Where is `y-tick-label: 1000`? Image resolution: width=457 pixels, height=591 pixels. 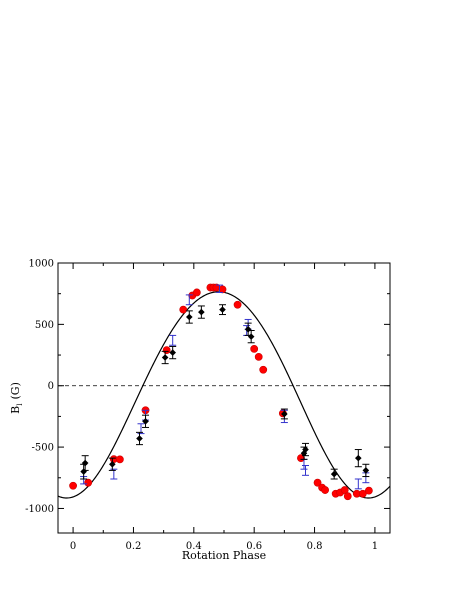 y-tick-label: 1000 is located at coordinates (41, 264).